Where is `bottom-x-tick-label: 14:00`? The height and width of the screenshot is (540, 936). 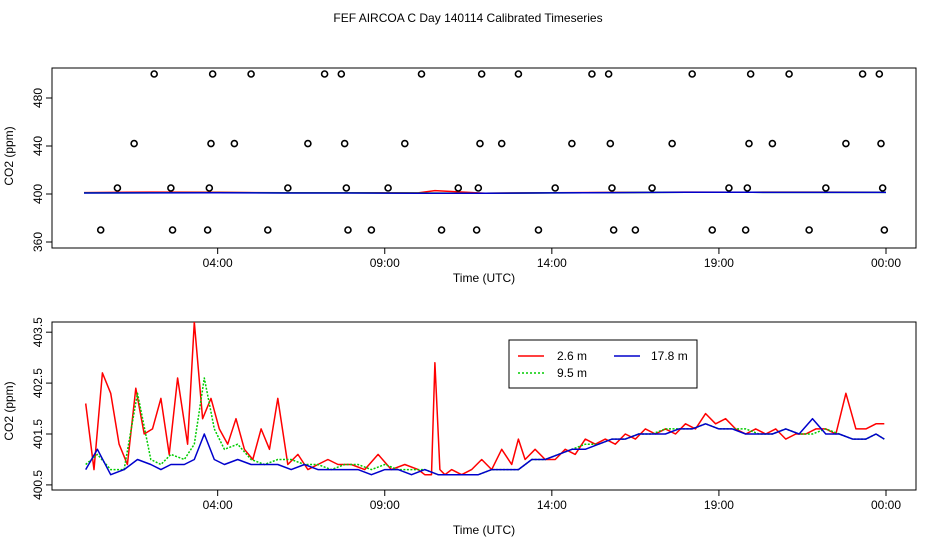 bottom-x-tick-label: 14:00 is located at coordinates (552, 505).